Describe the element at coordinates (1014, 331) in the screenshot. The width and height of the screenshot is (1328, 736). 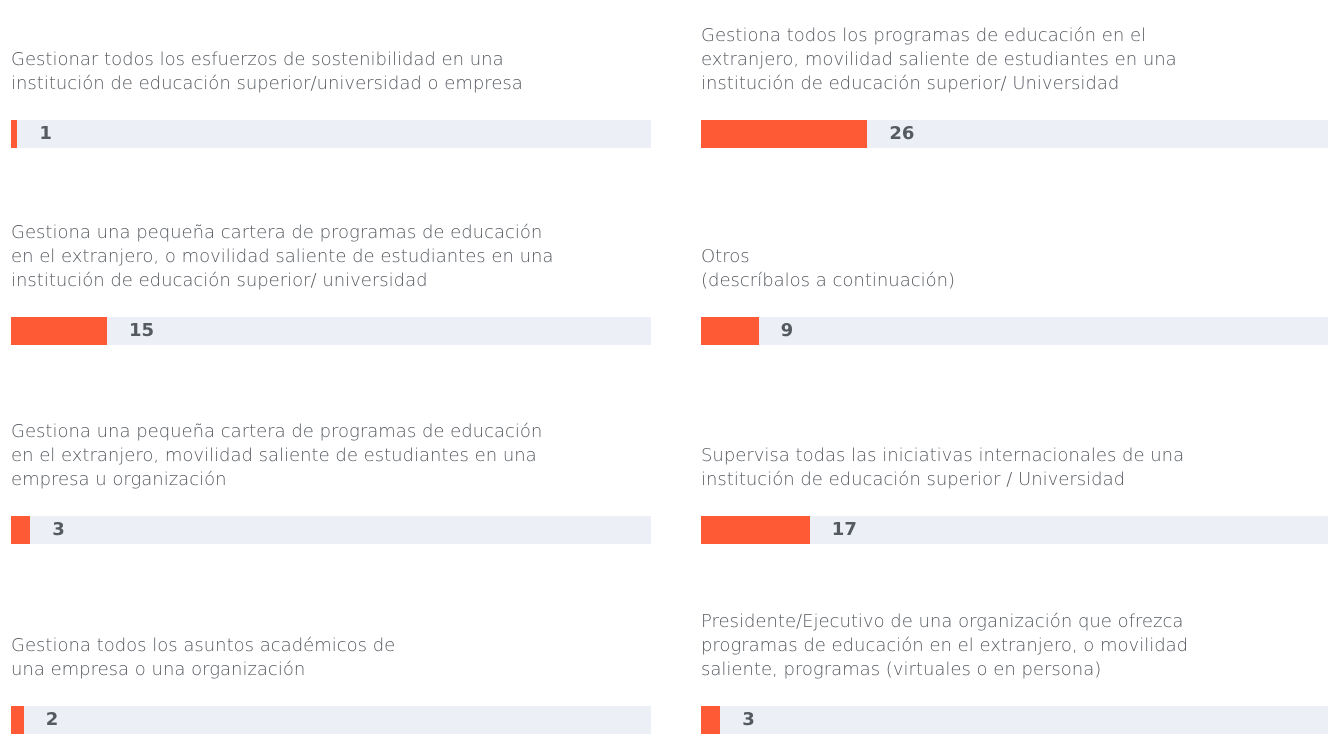
I see `bar-track: 9` at that location.